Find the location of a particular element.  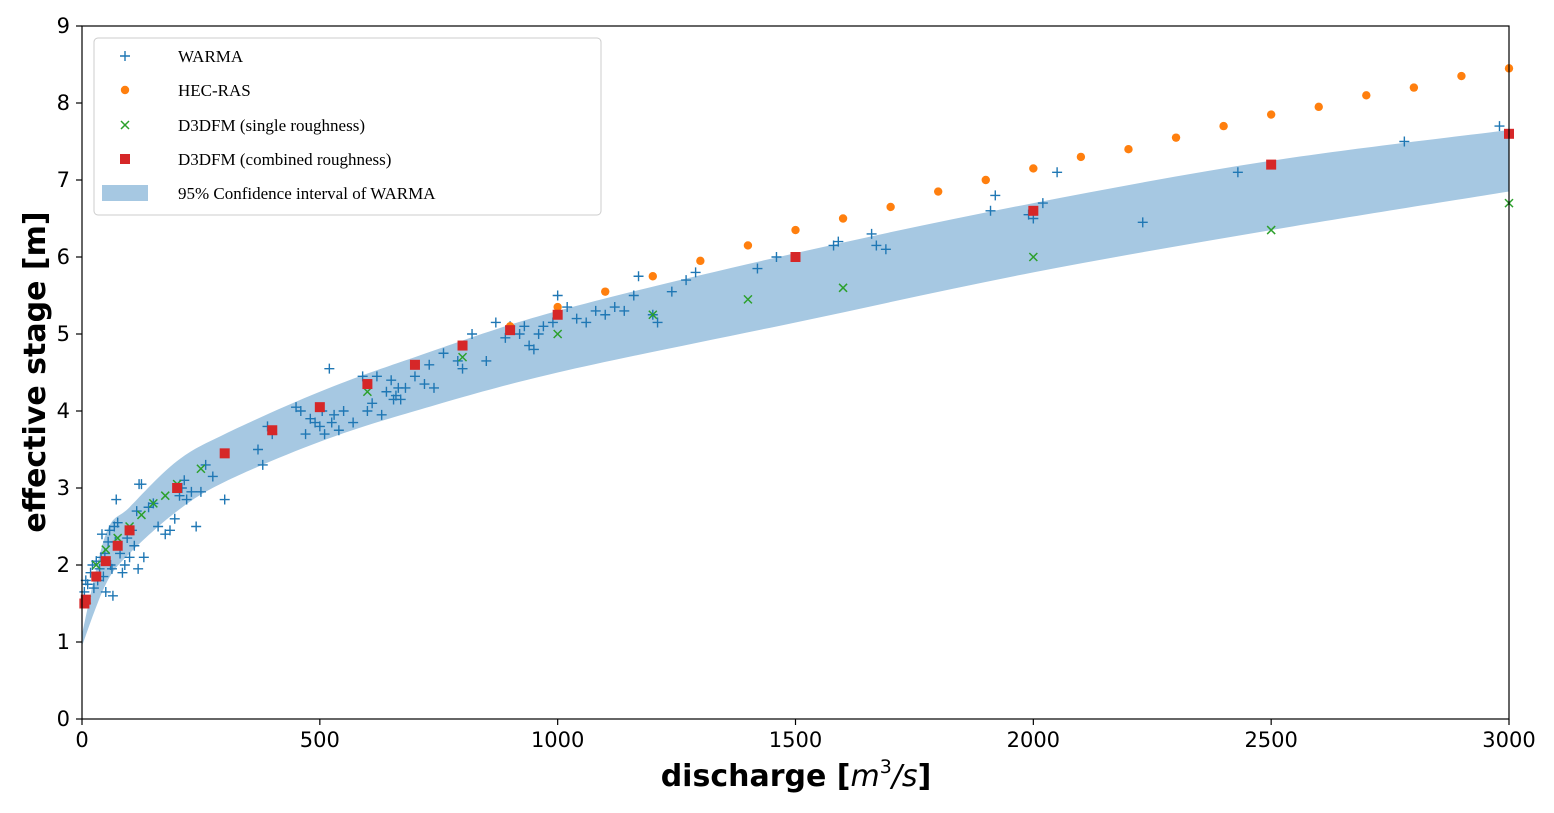

legend-entry-single: D3DFM (single roughness) is located at coordinates (242, 125).